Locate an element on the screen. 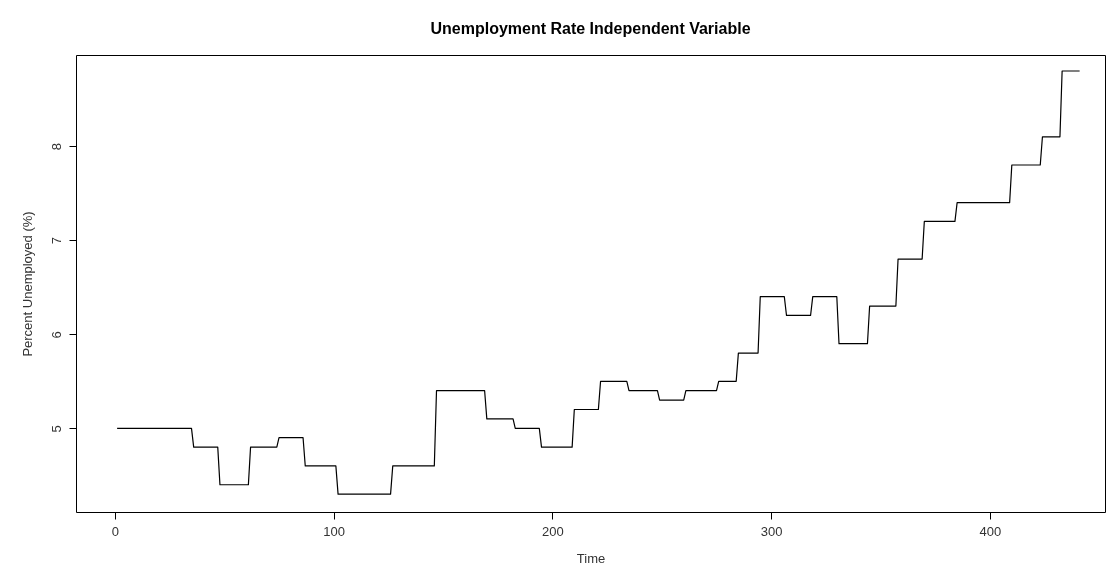 The width and height of the screenshot is (1106, 581). x-axis-title: Time is located at coordinates (591, 558).